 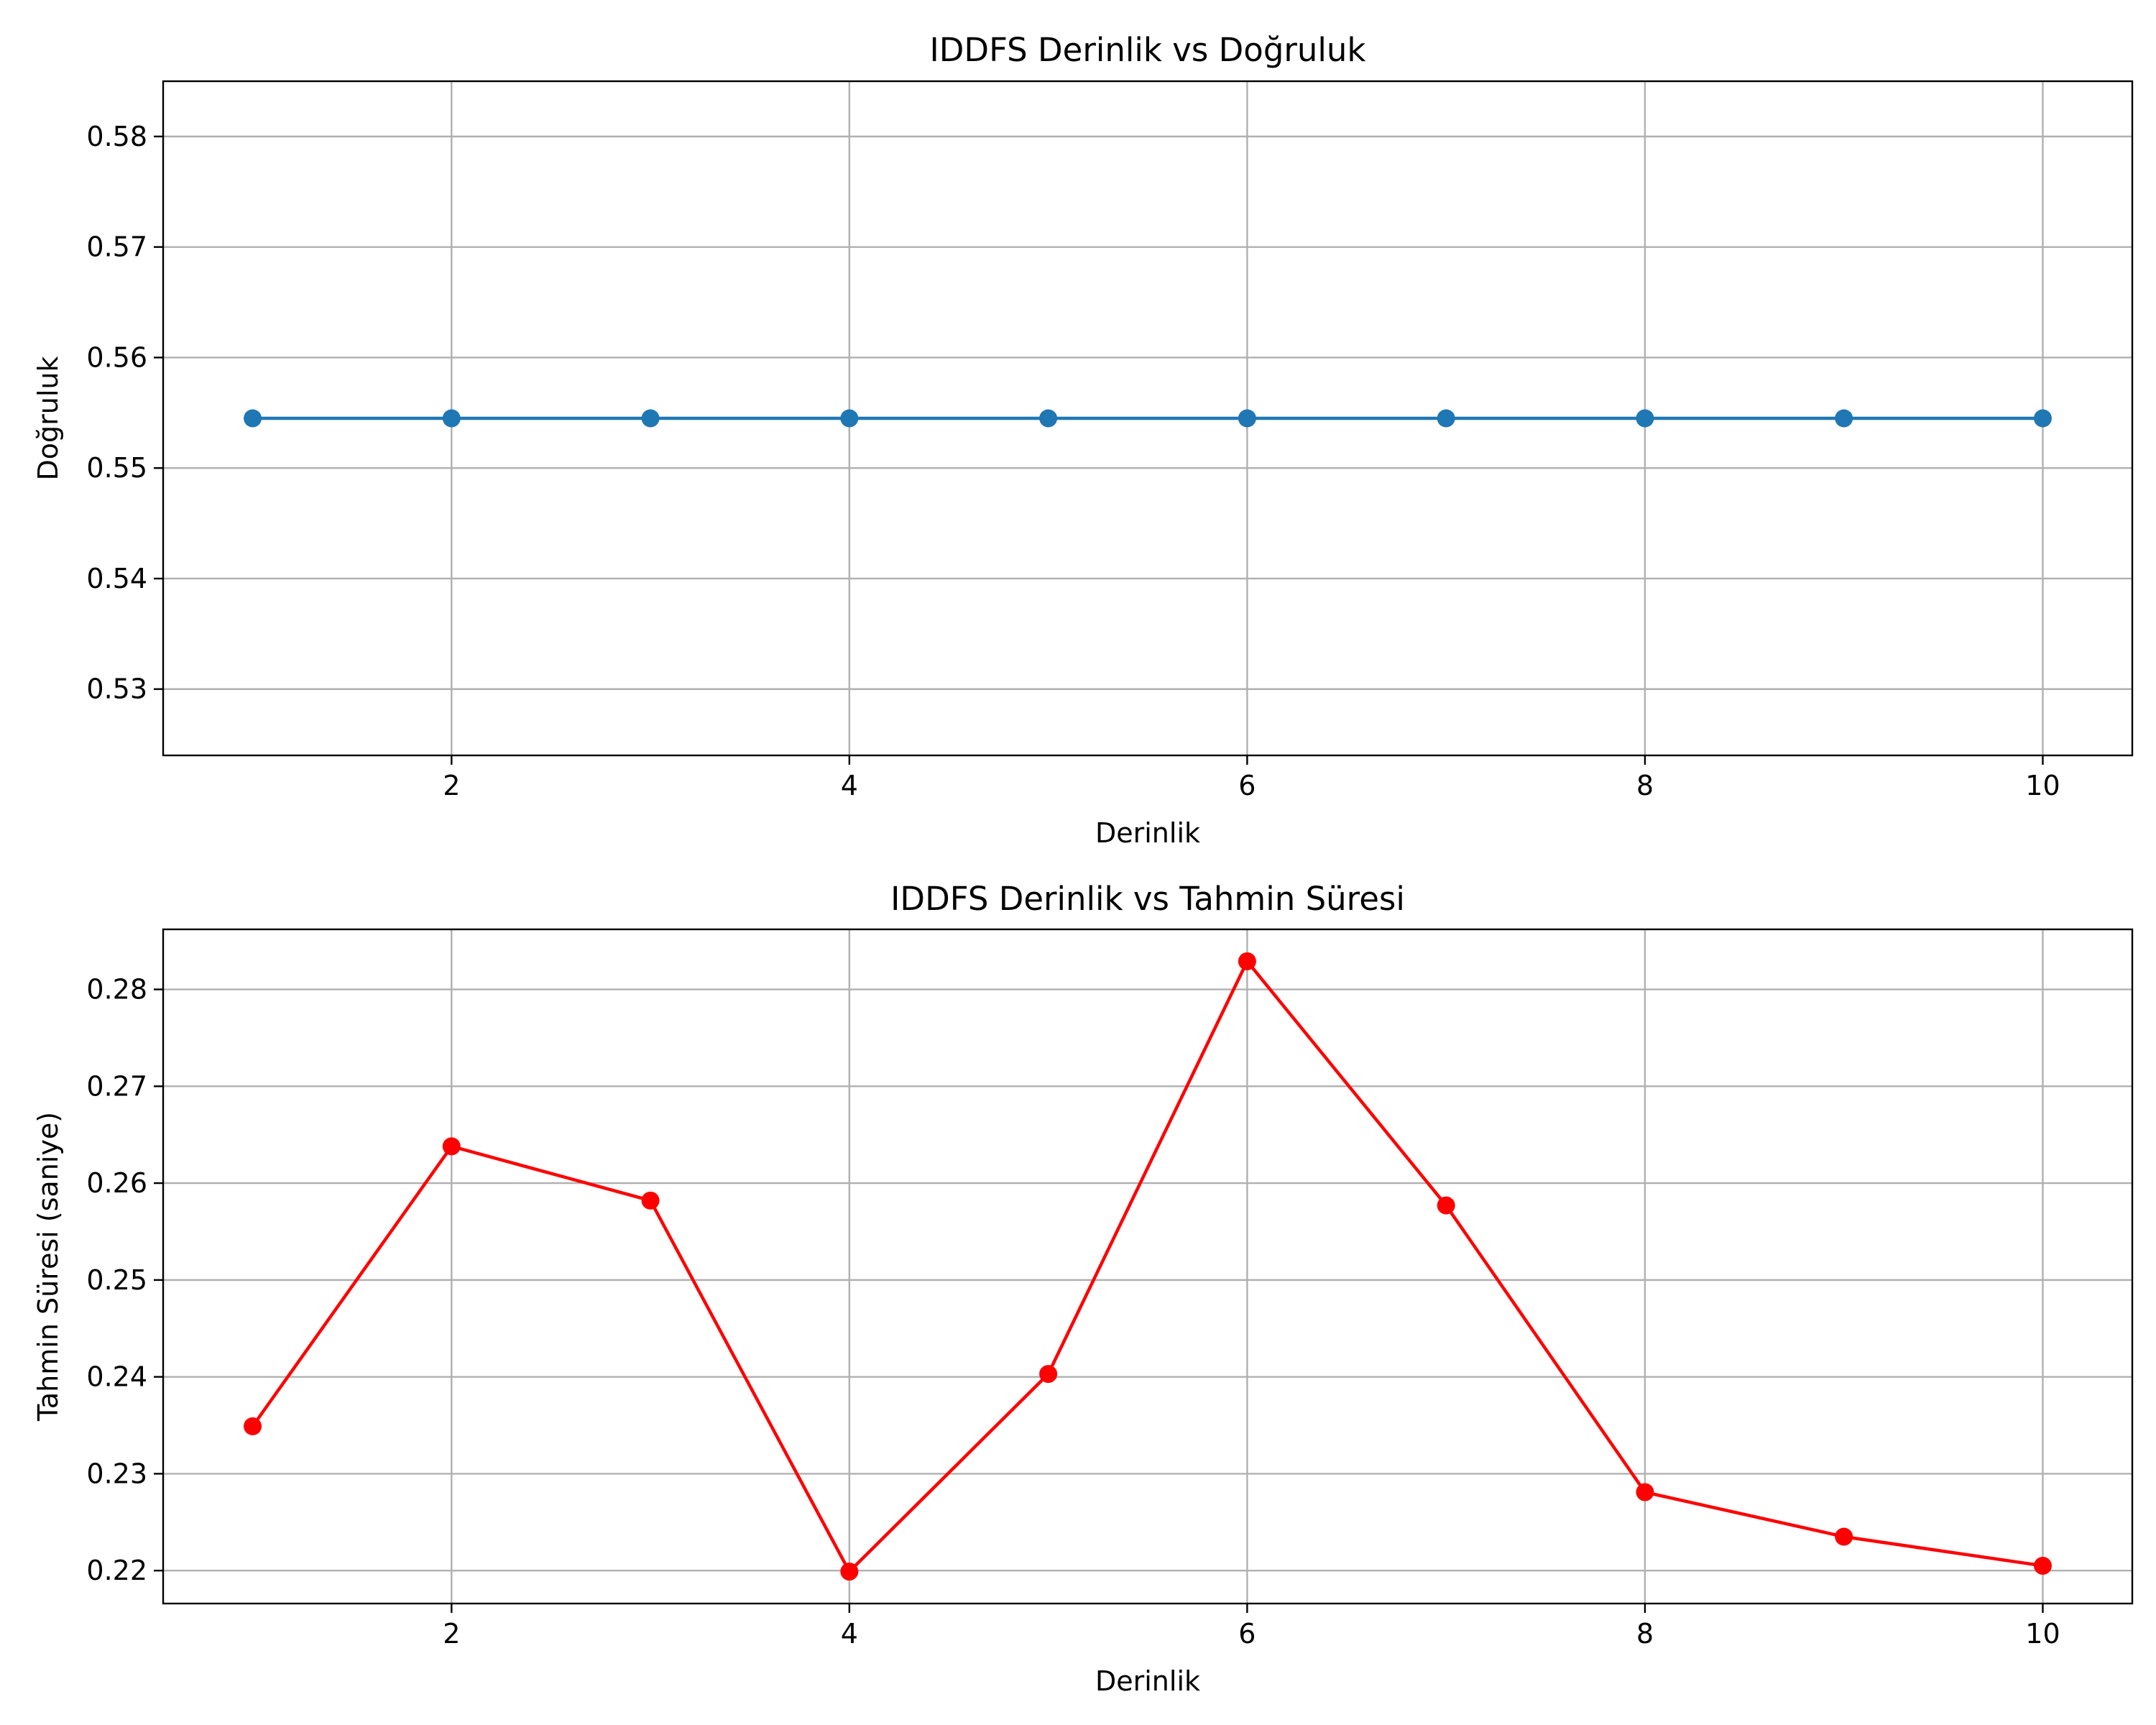 What do you see at coordinates (116, 136) in the screenshot?
I see `accuracy-chart-y-tick-label: 0.58` at bounding box center [116, 136].